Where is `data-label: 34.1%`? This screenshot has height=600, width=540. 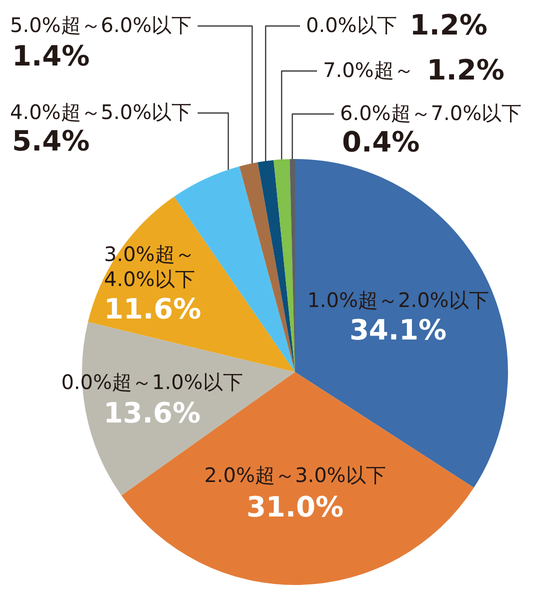
data-label: 34.1% is located at coordinates (398, 329).